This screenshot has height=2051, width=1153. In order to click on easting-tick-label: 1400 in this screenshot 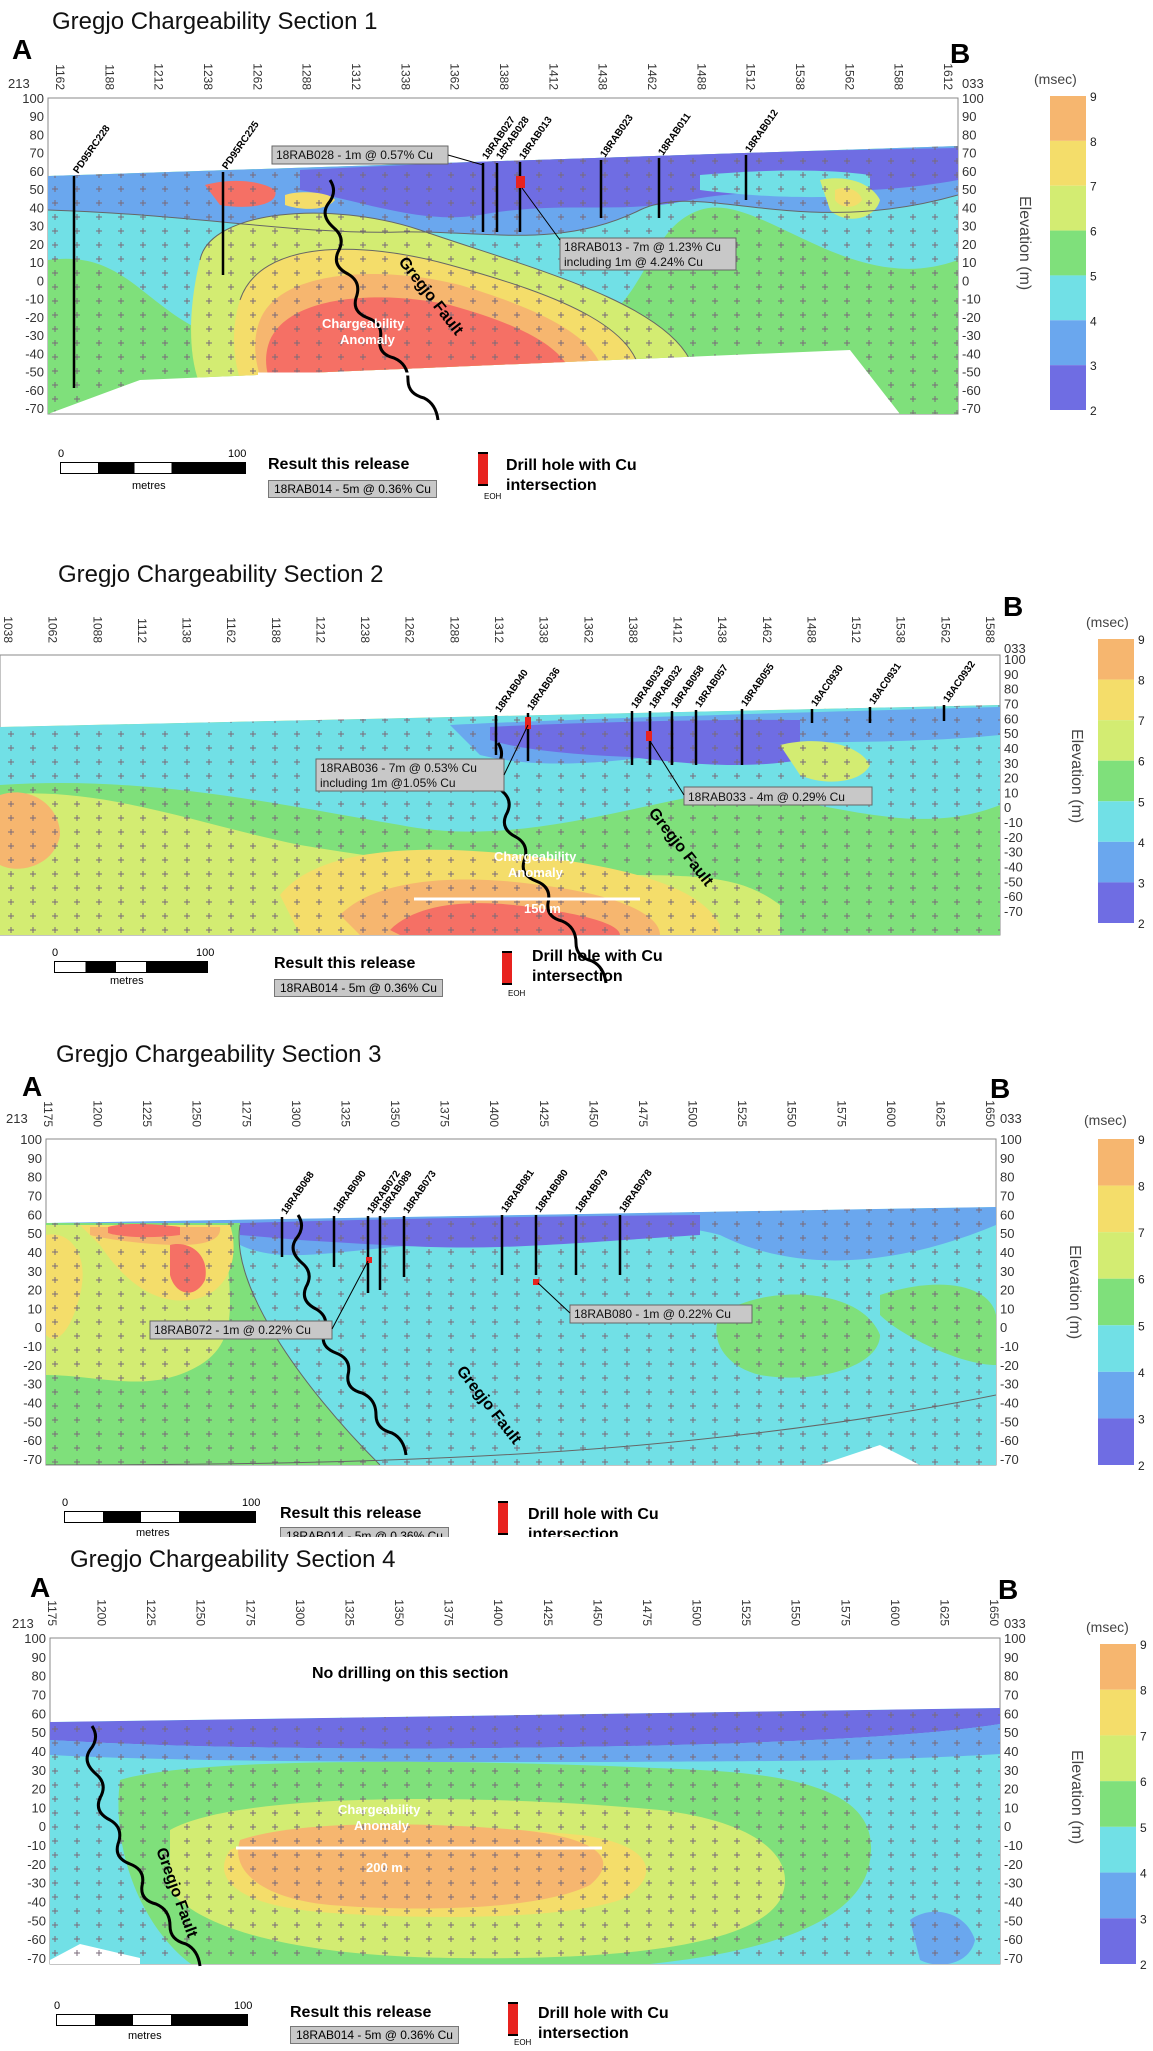, I will do `click(498, 1612)`.